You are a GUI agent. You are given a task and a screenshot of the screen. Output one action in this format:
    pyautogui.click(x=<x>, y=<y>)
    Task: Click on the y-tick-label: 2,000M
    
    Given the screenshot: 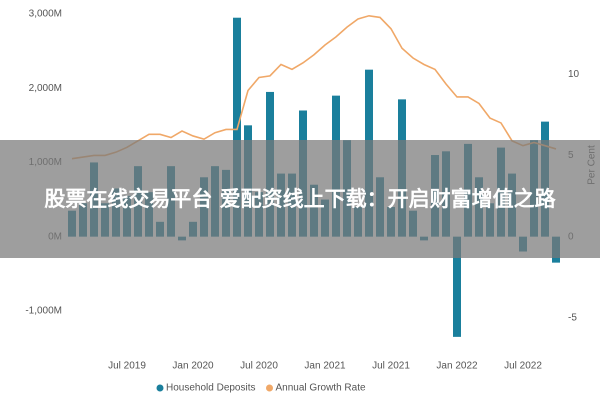 What is the action you would take?
    pyautogui.click(x=45, y=88)
    